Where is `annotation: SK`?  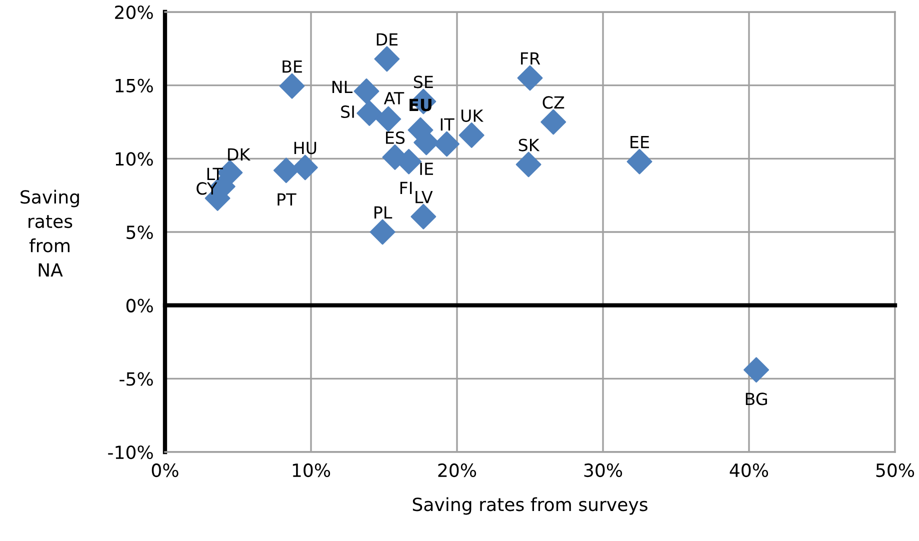 annotation: SK is located at coordinates (529, 145).